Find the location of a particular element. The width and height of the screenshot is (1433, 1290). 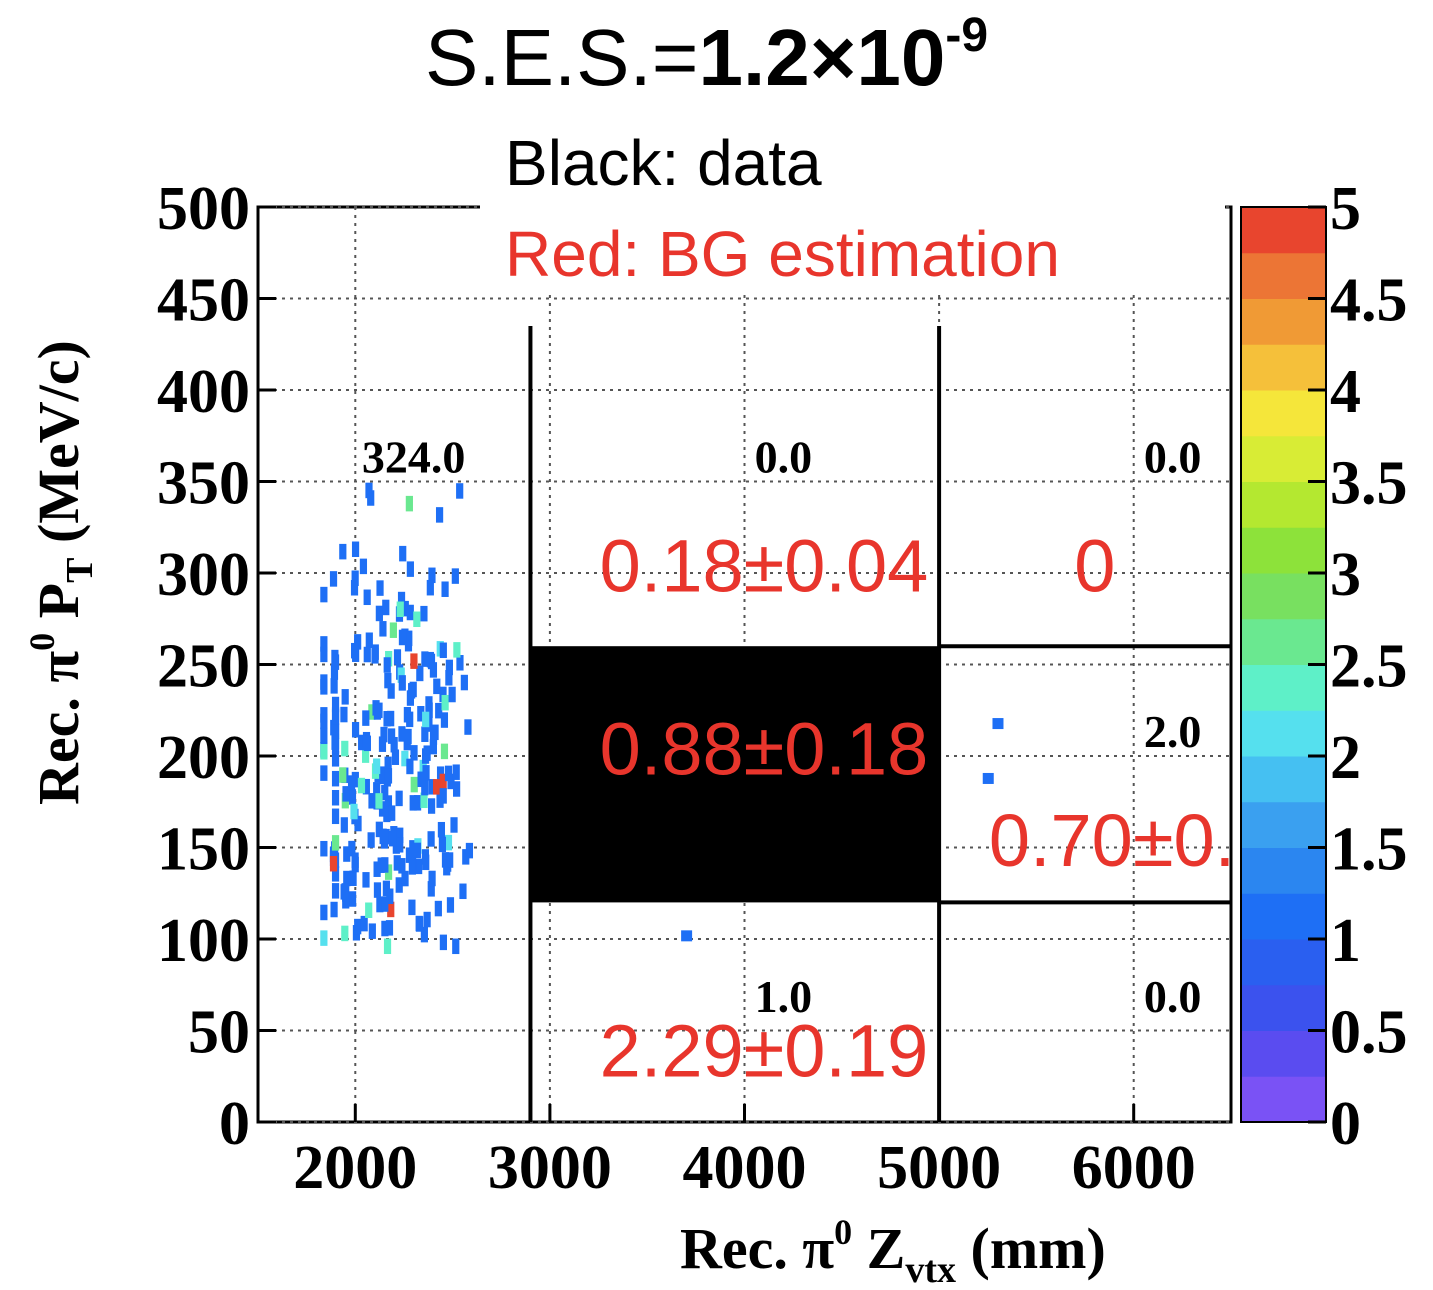

colorbar-tick-label: 5 is located at coordinates (1345, 209).